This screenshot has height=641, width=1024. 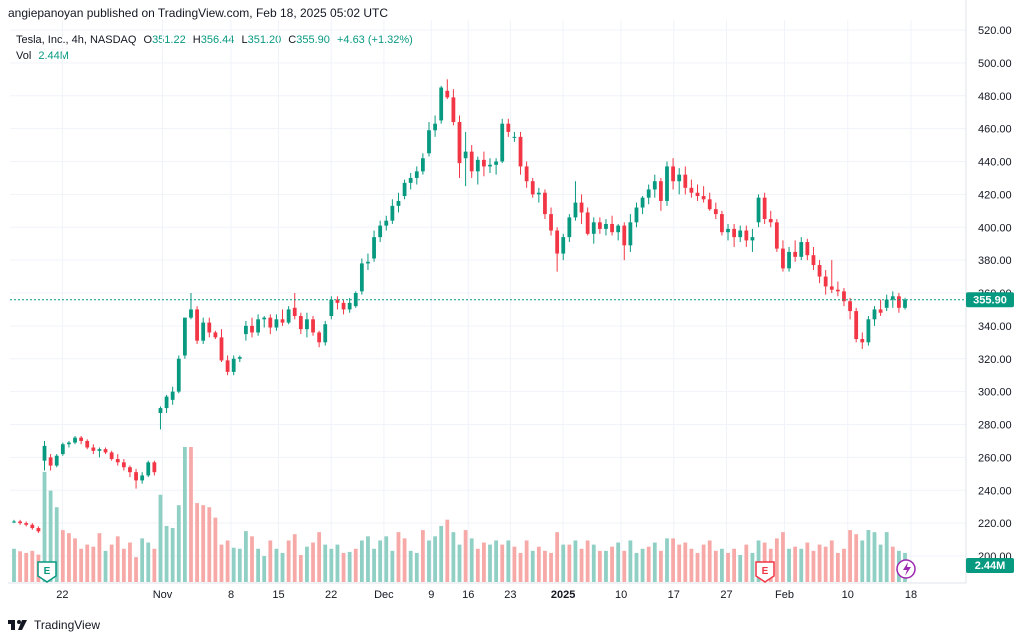 I want to click on symbol-title: Tesla, Inc., 4h, NASDAQ, so click(x=76, y=40).